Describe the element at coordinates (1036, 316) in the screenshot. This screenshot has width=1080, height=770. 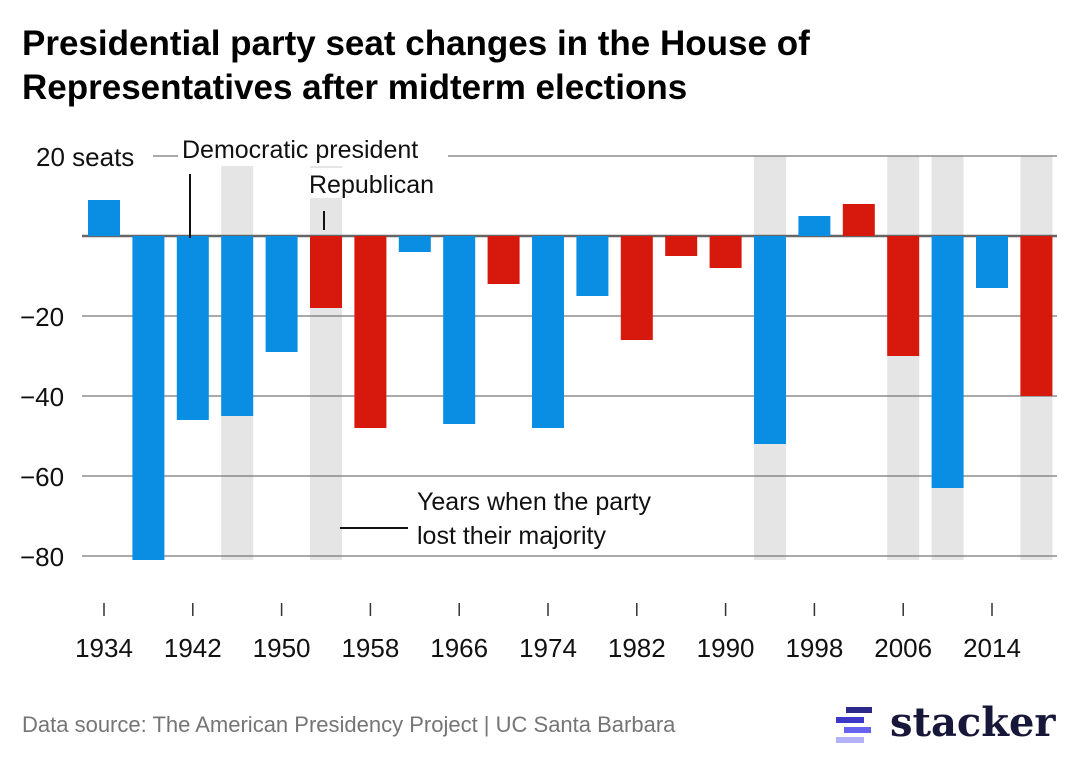
I see `bar-2018` at that location.